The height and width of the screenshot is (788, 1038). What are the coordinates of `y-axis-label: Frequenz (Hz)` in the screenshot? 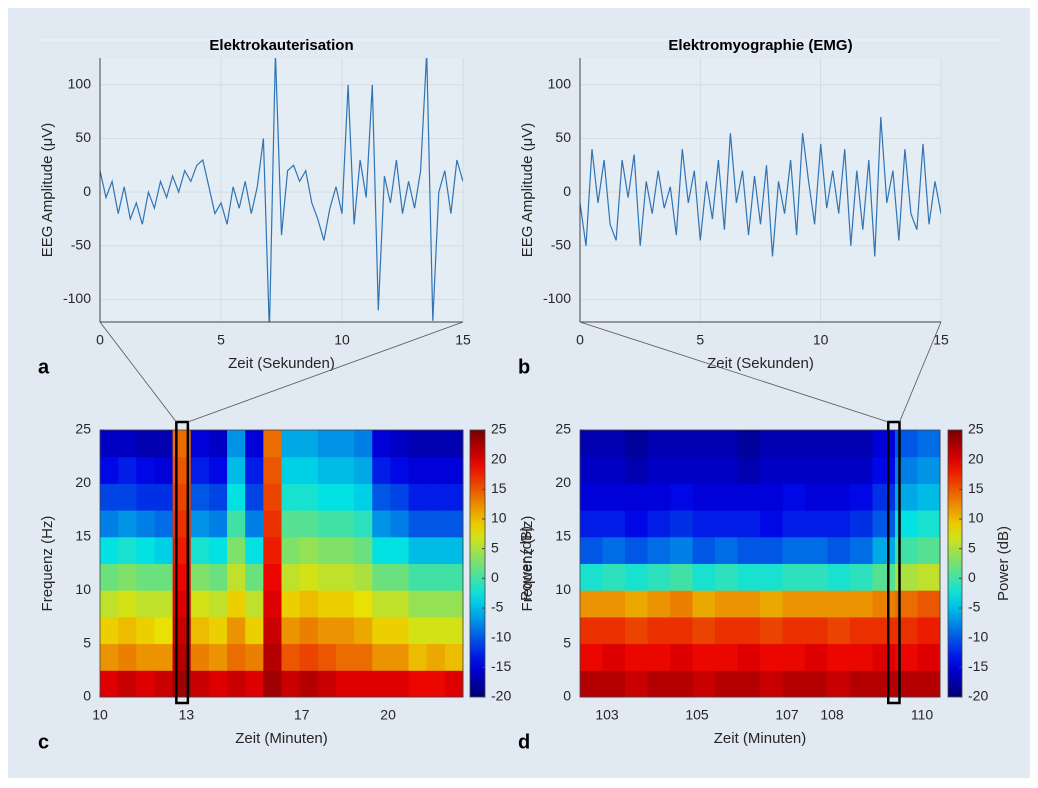 It's located at (527, 564).